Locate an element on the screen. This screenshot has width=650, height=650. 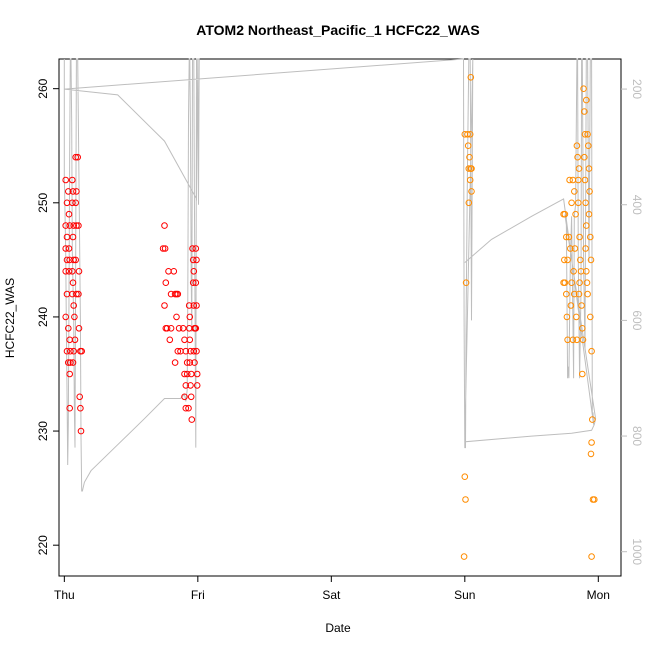
y-tick-label: 250 is located at coordinates (43, 202).